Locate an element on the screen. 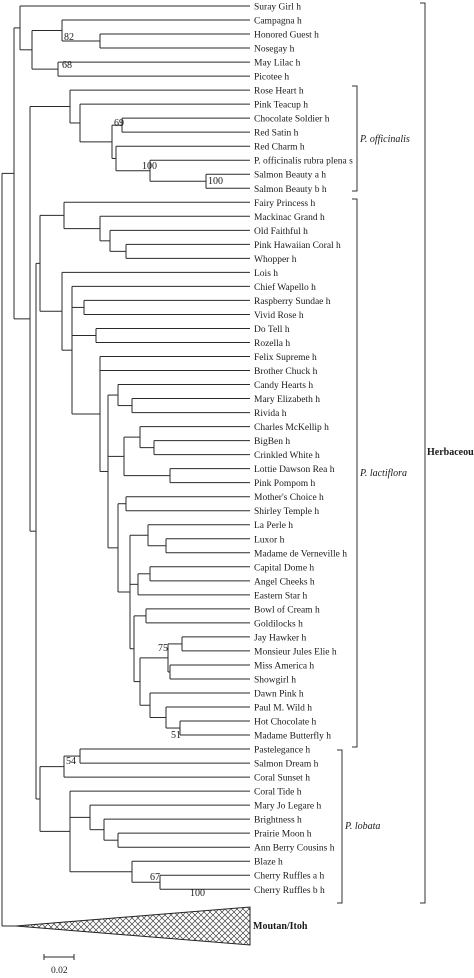 This screenshot has height=978, width=474. leaf-label: Blaze h is located at coordinates (268, 863).